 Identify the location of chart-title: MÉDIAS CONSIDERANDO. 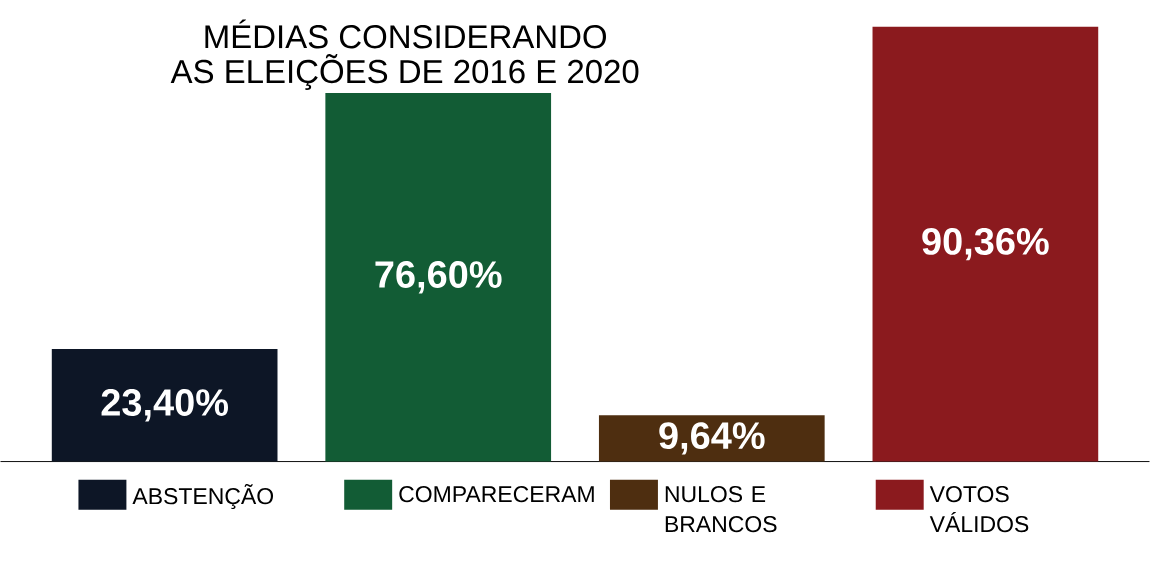
(405, 34).